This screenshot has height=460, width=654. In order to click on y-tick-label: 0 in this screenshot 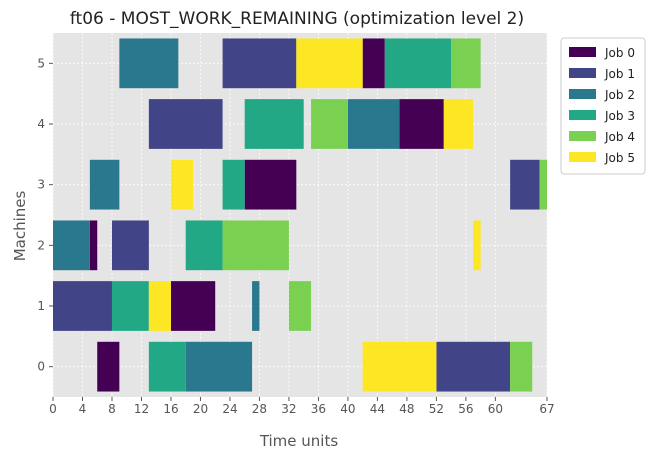, I will do `click(41, 367)`.